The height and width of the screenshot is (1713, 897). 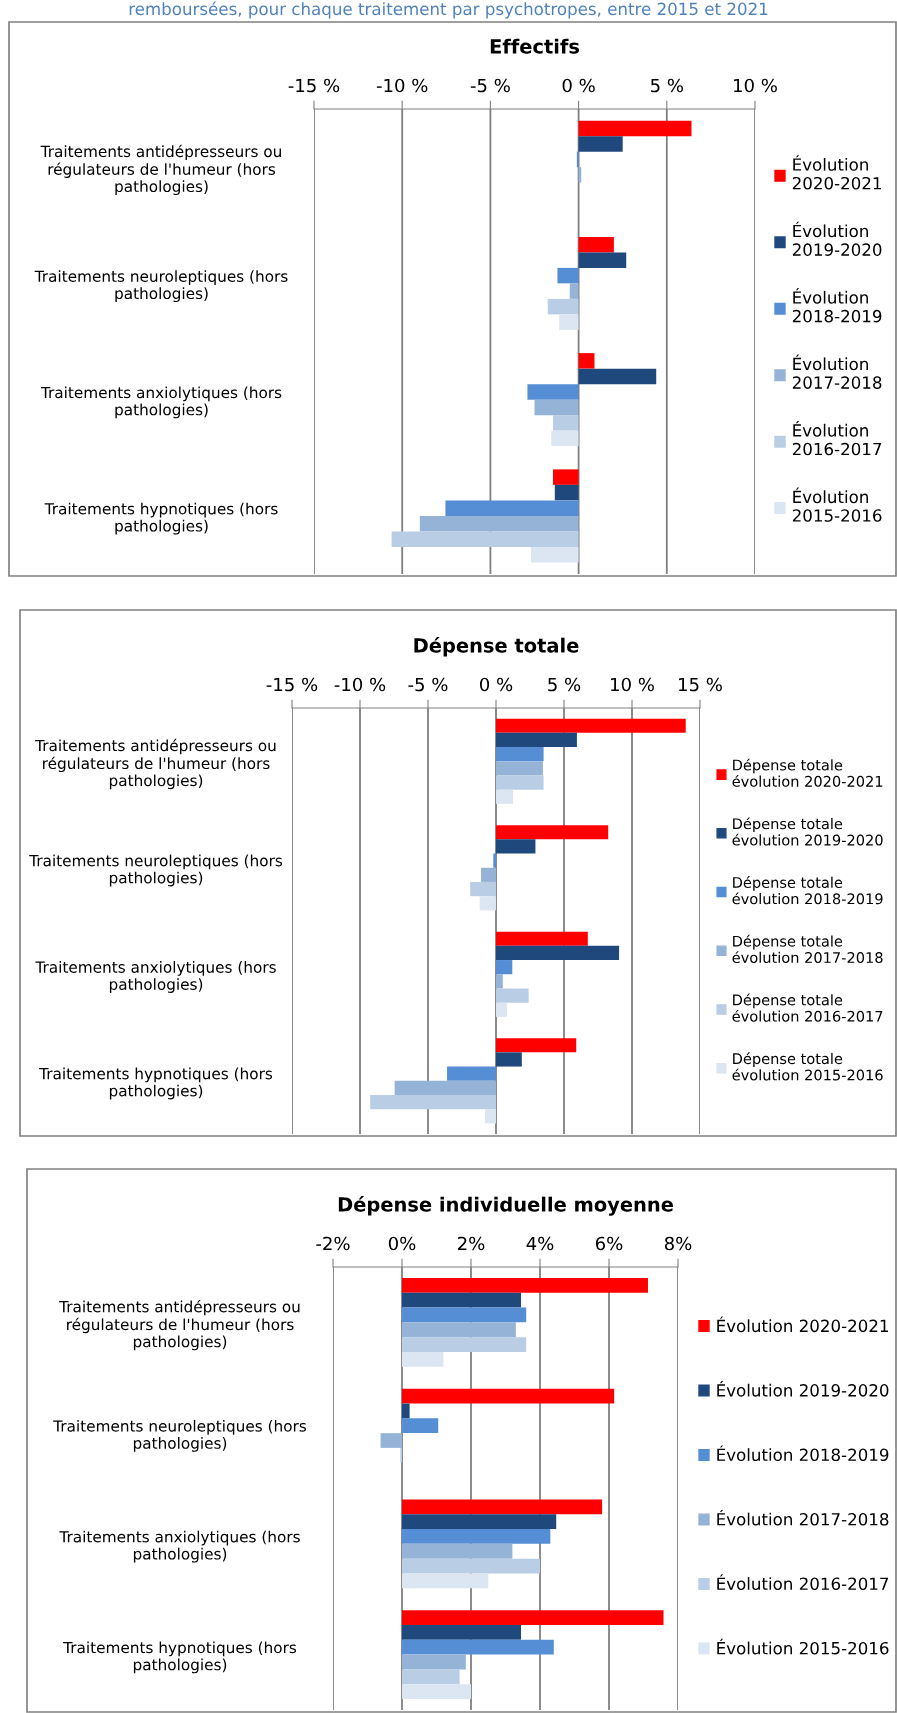 I want to click on legend-label: Dépense totale évolution 2020-2021, so click(x=807, y=772).